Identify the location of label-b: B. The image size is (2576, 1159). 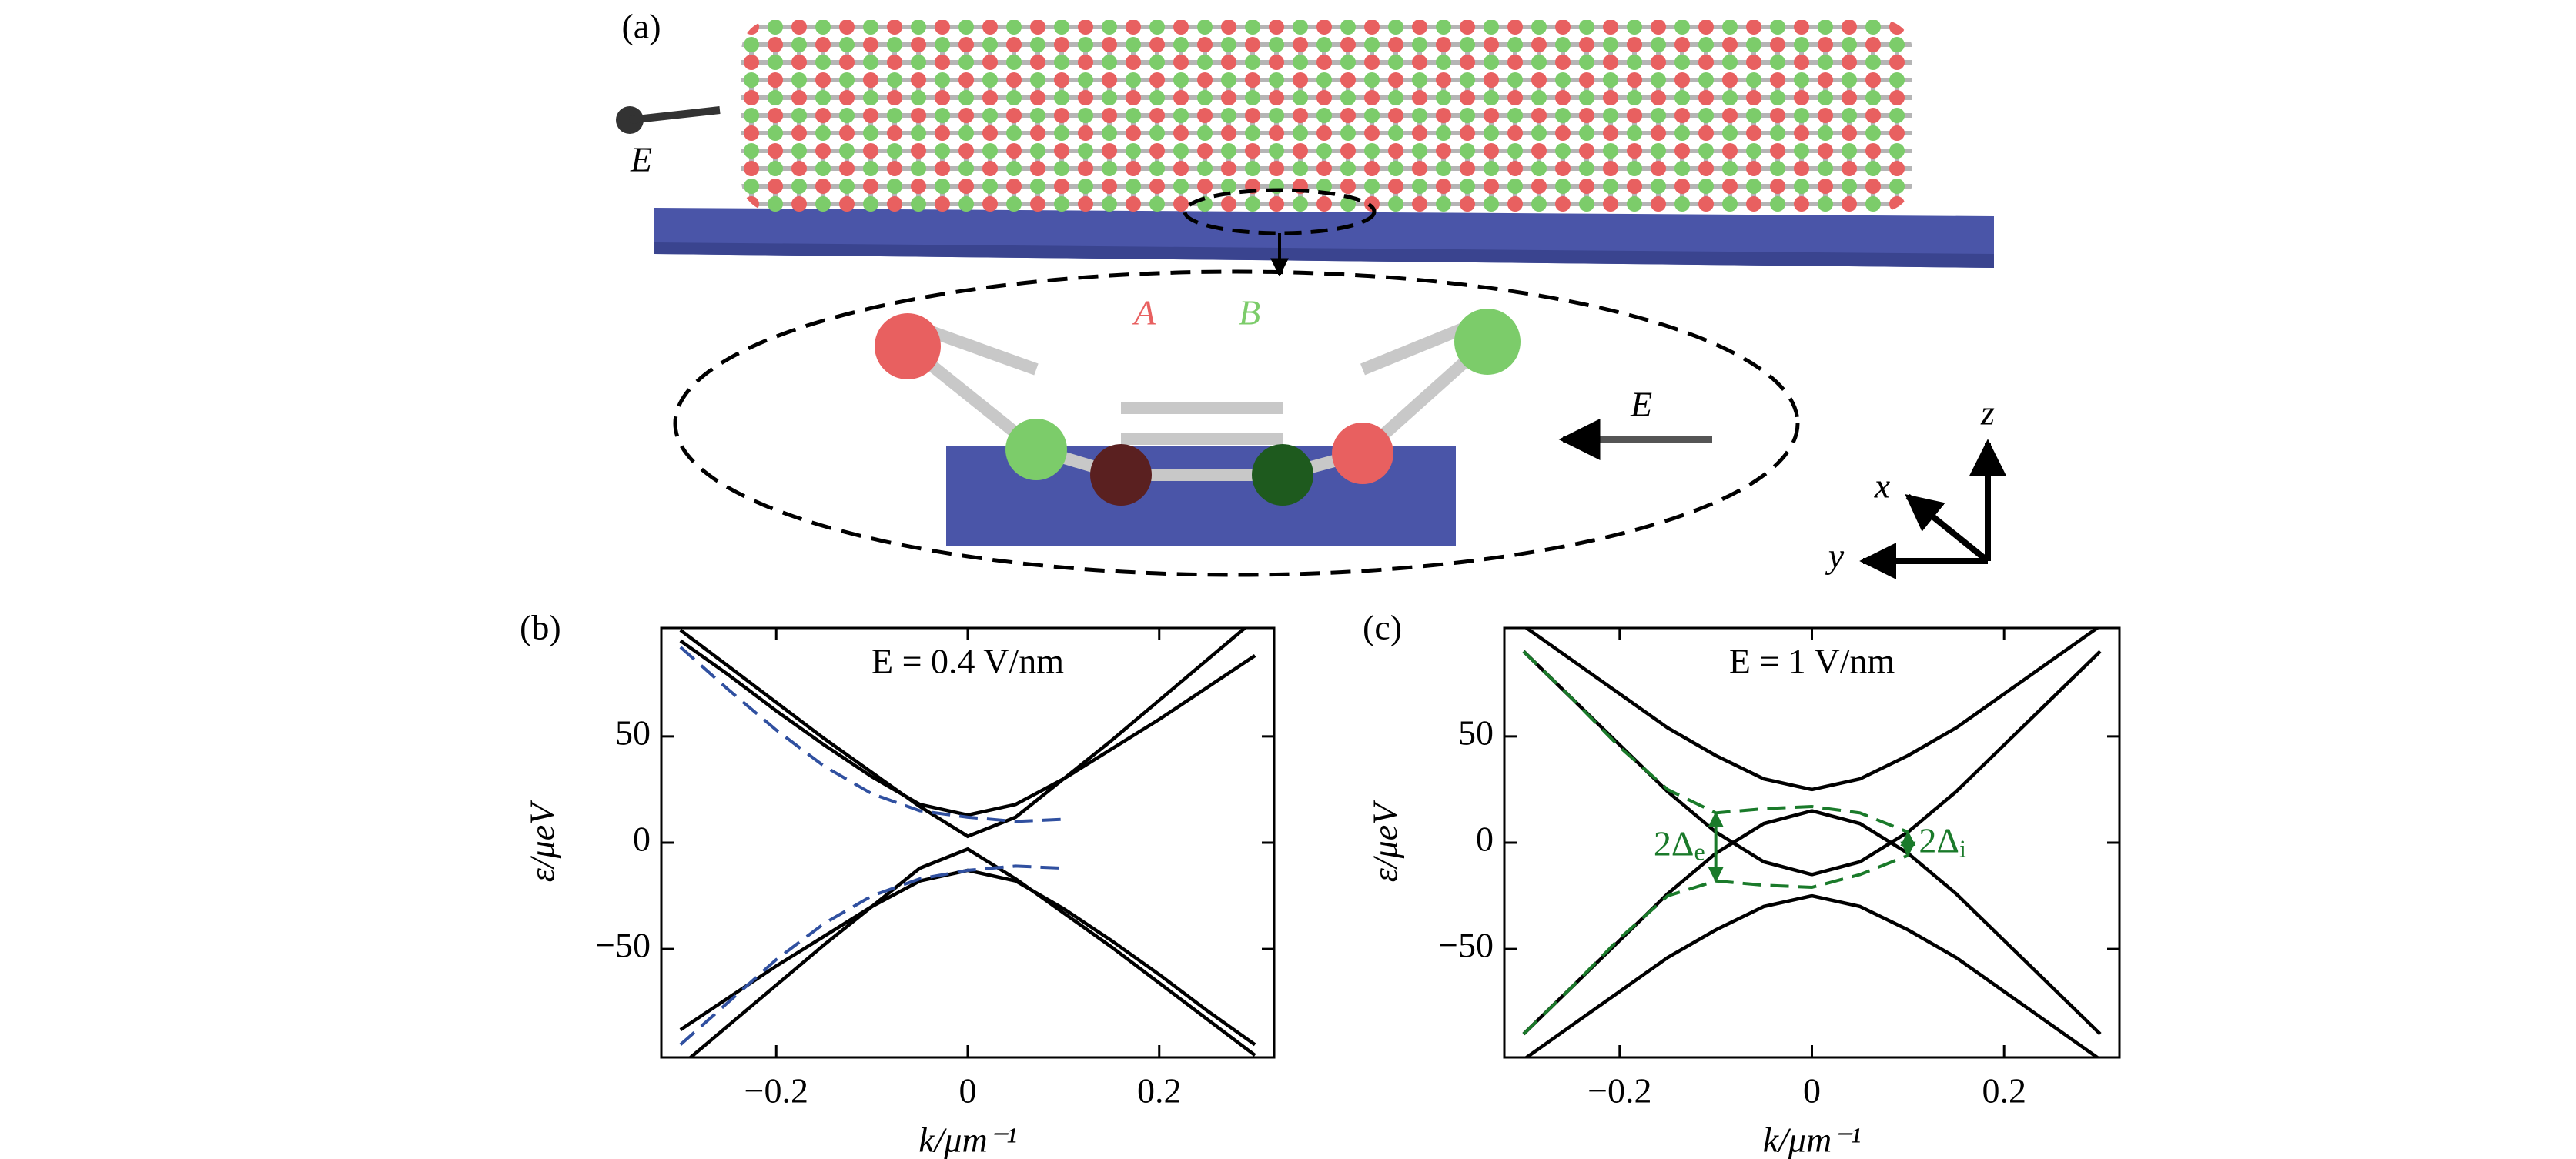
(1249, 312).